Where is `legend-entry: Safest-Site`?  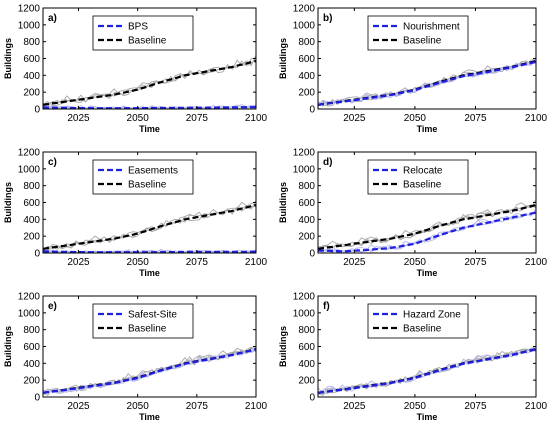 legend-entry: Safest-Site is located at coordinates (152, 315).